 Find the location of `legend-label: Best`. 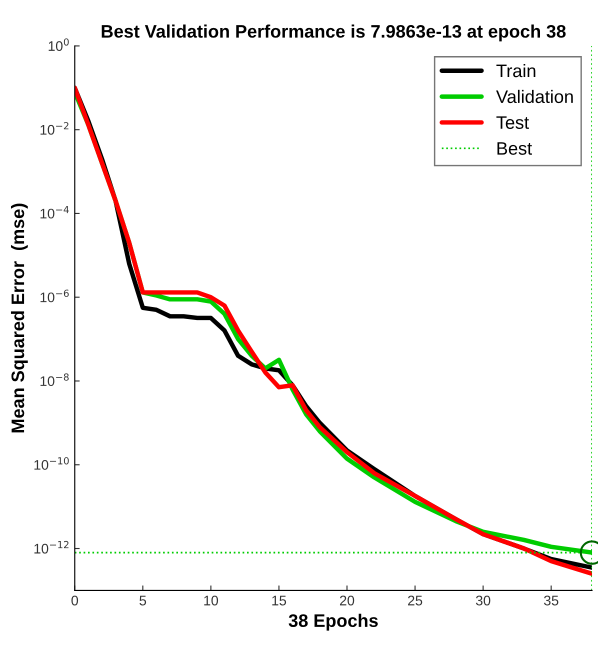

legend-label: Best is located at coordinates (514, 148).